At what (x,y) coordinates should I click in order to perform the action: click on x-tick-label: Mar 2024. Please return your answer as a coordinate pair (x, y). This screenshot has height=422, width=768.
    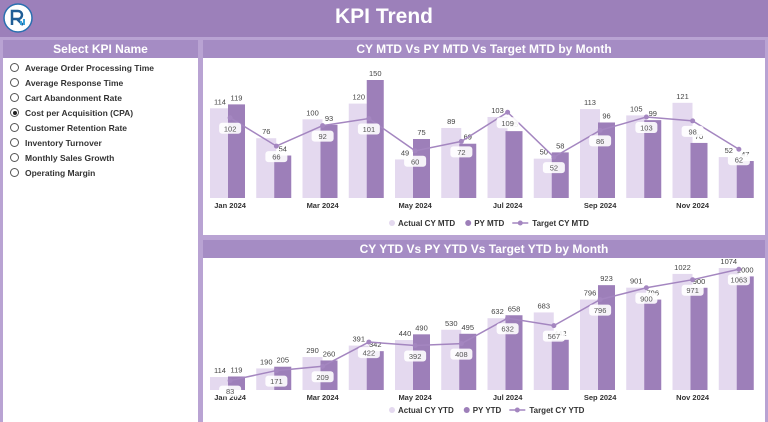
    Looking at the image, I should click on (323, 205).